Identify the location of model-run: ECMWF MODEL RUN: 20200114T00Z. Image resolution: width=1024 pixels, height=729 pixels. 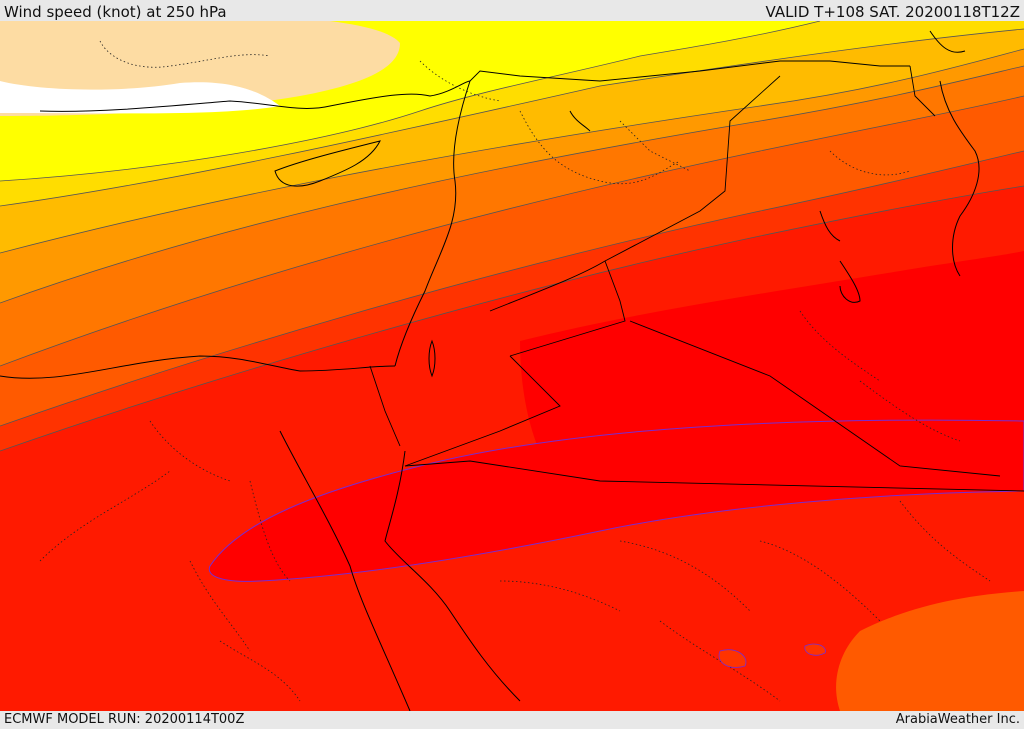
(124, 719).